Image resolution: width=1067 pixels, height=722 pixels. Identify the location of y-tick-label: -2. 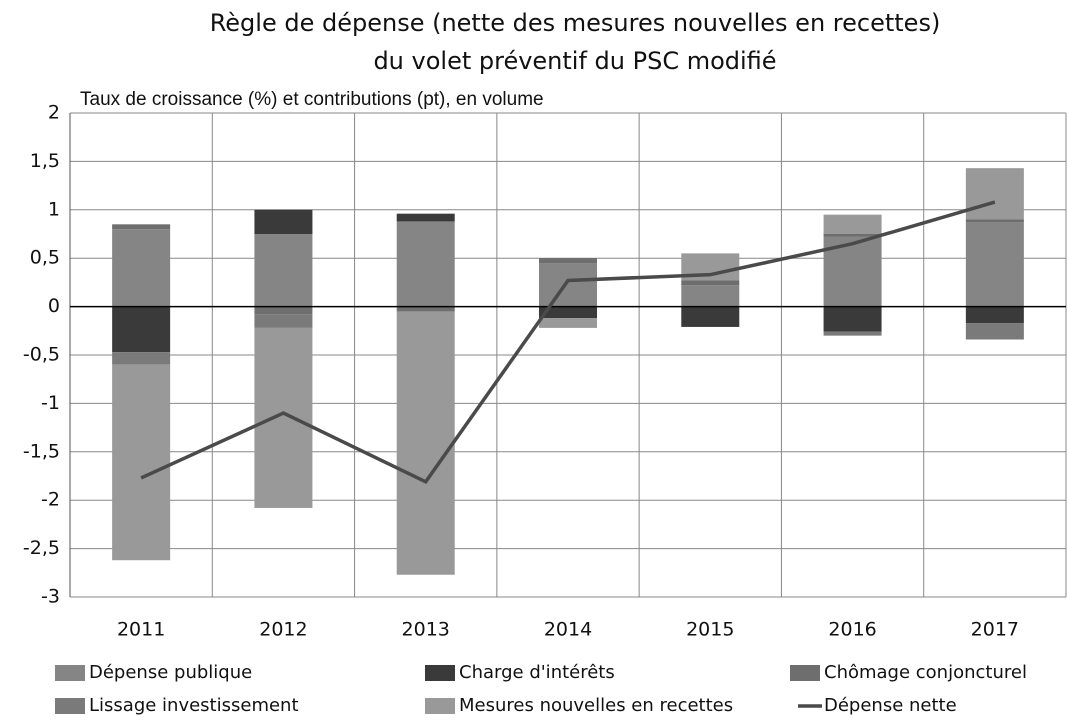
(50, 500).